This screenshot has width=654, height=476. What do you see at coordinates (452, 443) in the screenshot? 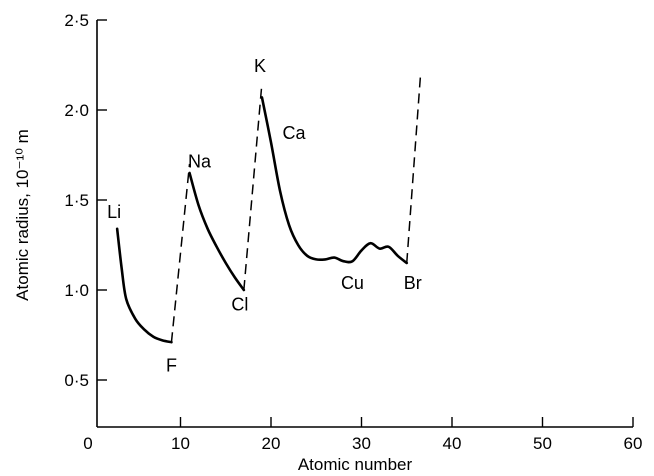
I see `x-tick-label: 40` at bounding box center [452, 443].